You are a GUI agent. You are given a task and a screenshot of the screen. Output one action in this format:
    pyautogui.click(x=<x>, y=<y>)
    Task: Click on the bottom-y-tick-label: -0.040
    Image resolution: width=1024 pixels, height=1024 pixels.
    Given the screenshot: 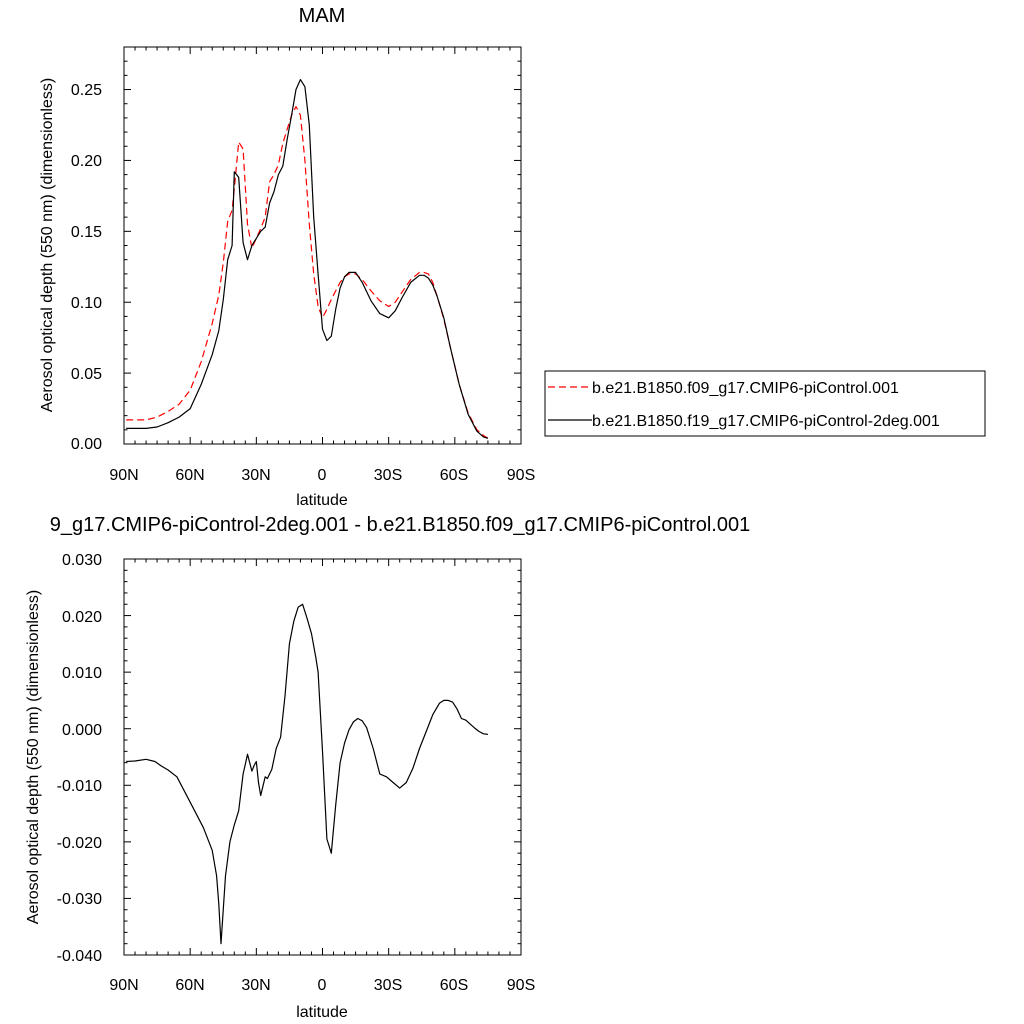 What is the action you would take?
    pyautogui.click(x=79, y=956)
    